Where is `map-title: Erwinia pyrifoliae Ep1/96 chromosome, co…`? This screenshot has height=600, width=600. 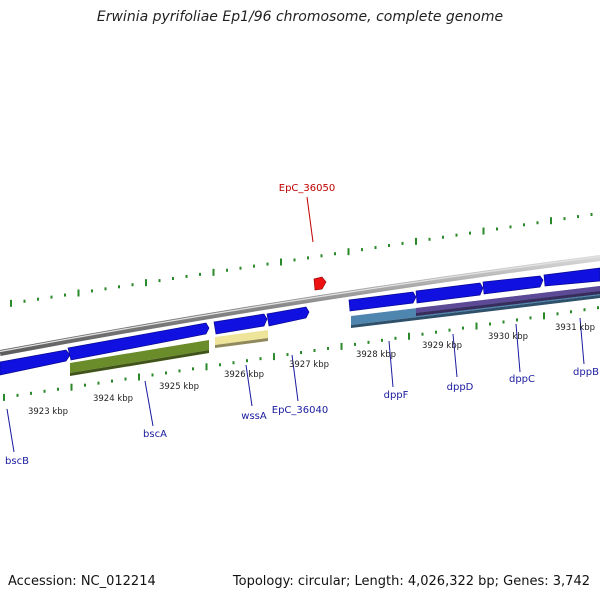 map-title: Erwinia pyrifoliae Ep1/96 chromosome, co… is located at coordinates (300, 17).